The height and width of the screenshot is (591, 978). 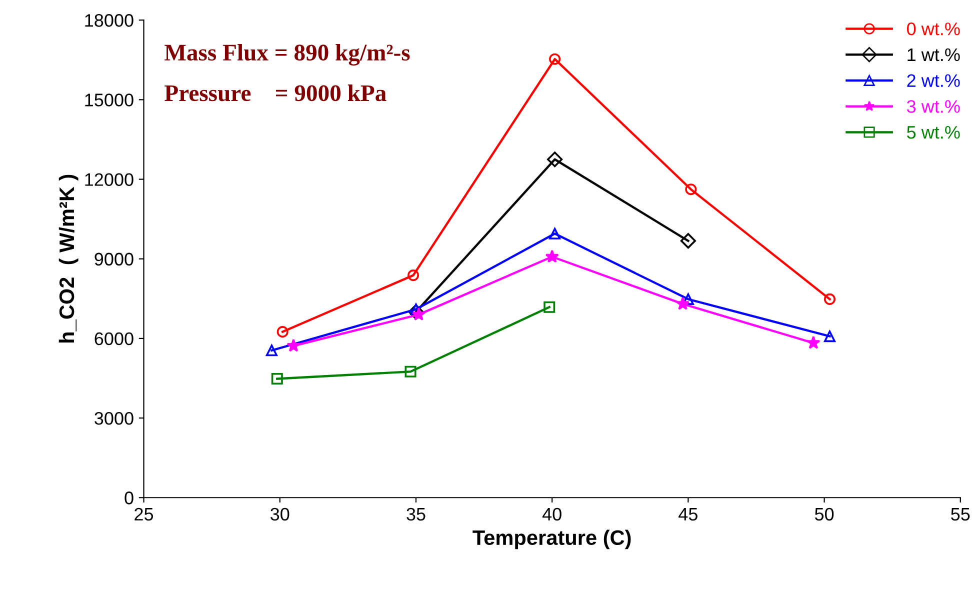 I want to click on x-tick-label: 35, so click(x=416, y=514).